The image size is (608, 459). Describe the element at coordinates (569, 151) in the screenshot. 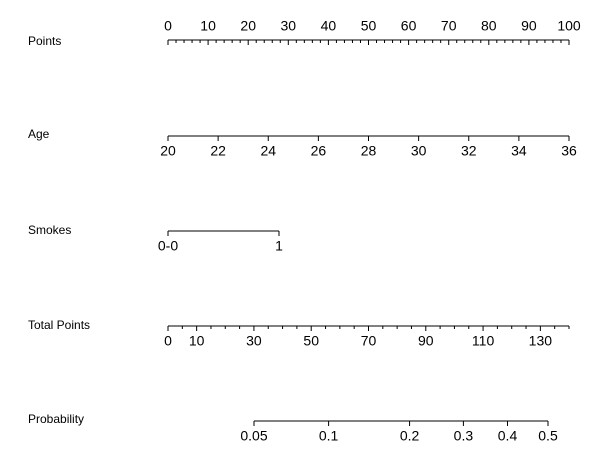

I see `tick-label: 36` at that location.